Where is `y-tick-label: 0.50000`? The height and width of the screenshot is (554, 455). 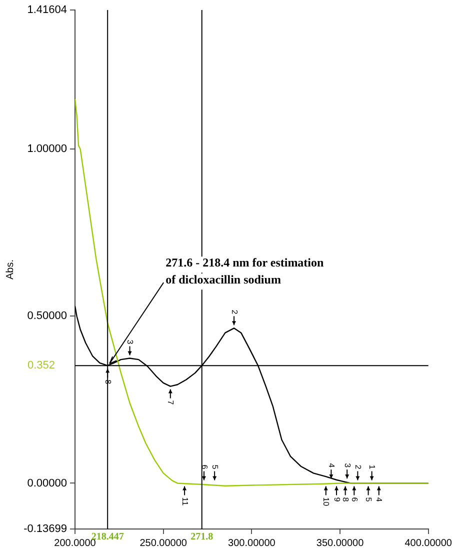
y-tick-label: 0.50000 is located at coordinates (47, 316).